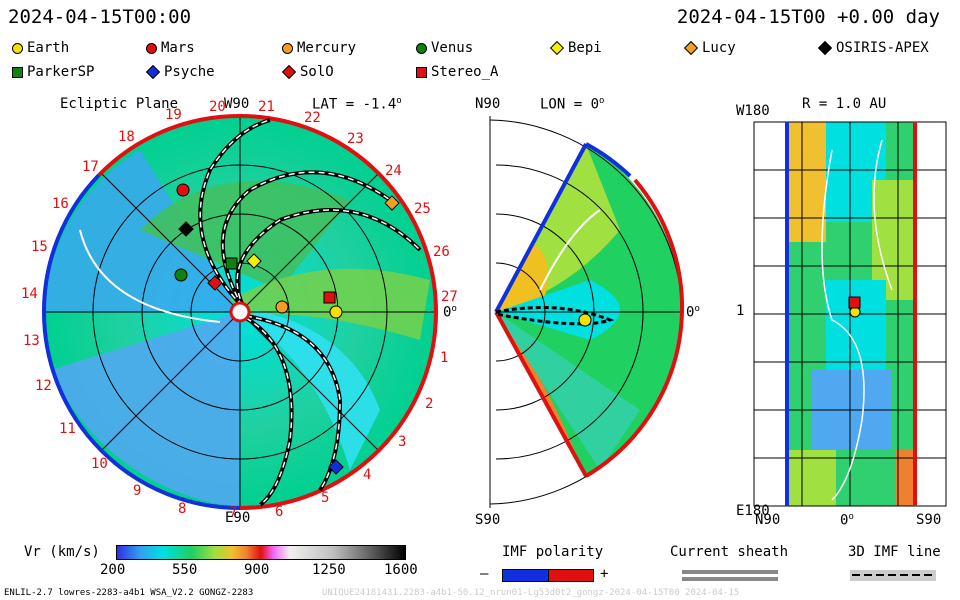  Describe the element at coordinates (238, 518) in the screenshot. I see `ecliptic-bottom-label: E90` at that location.